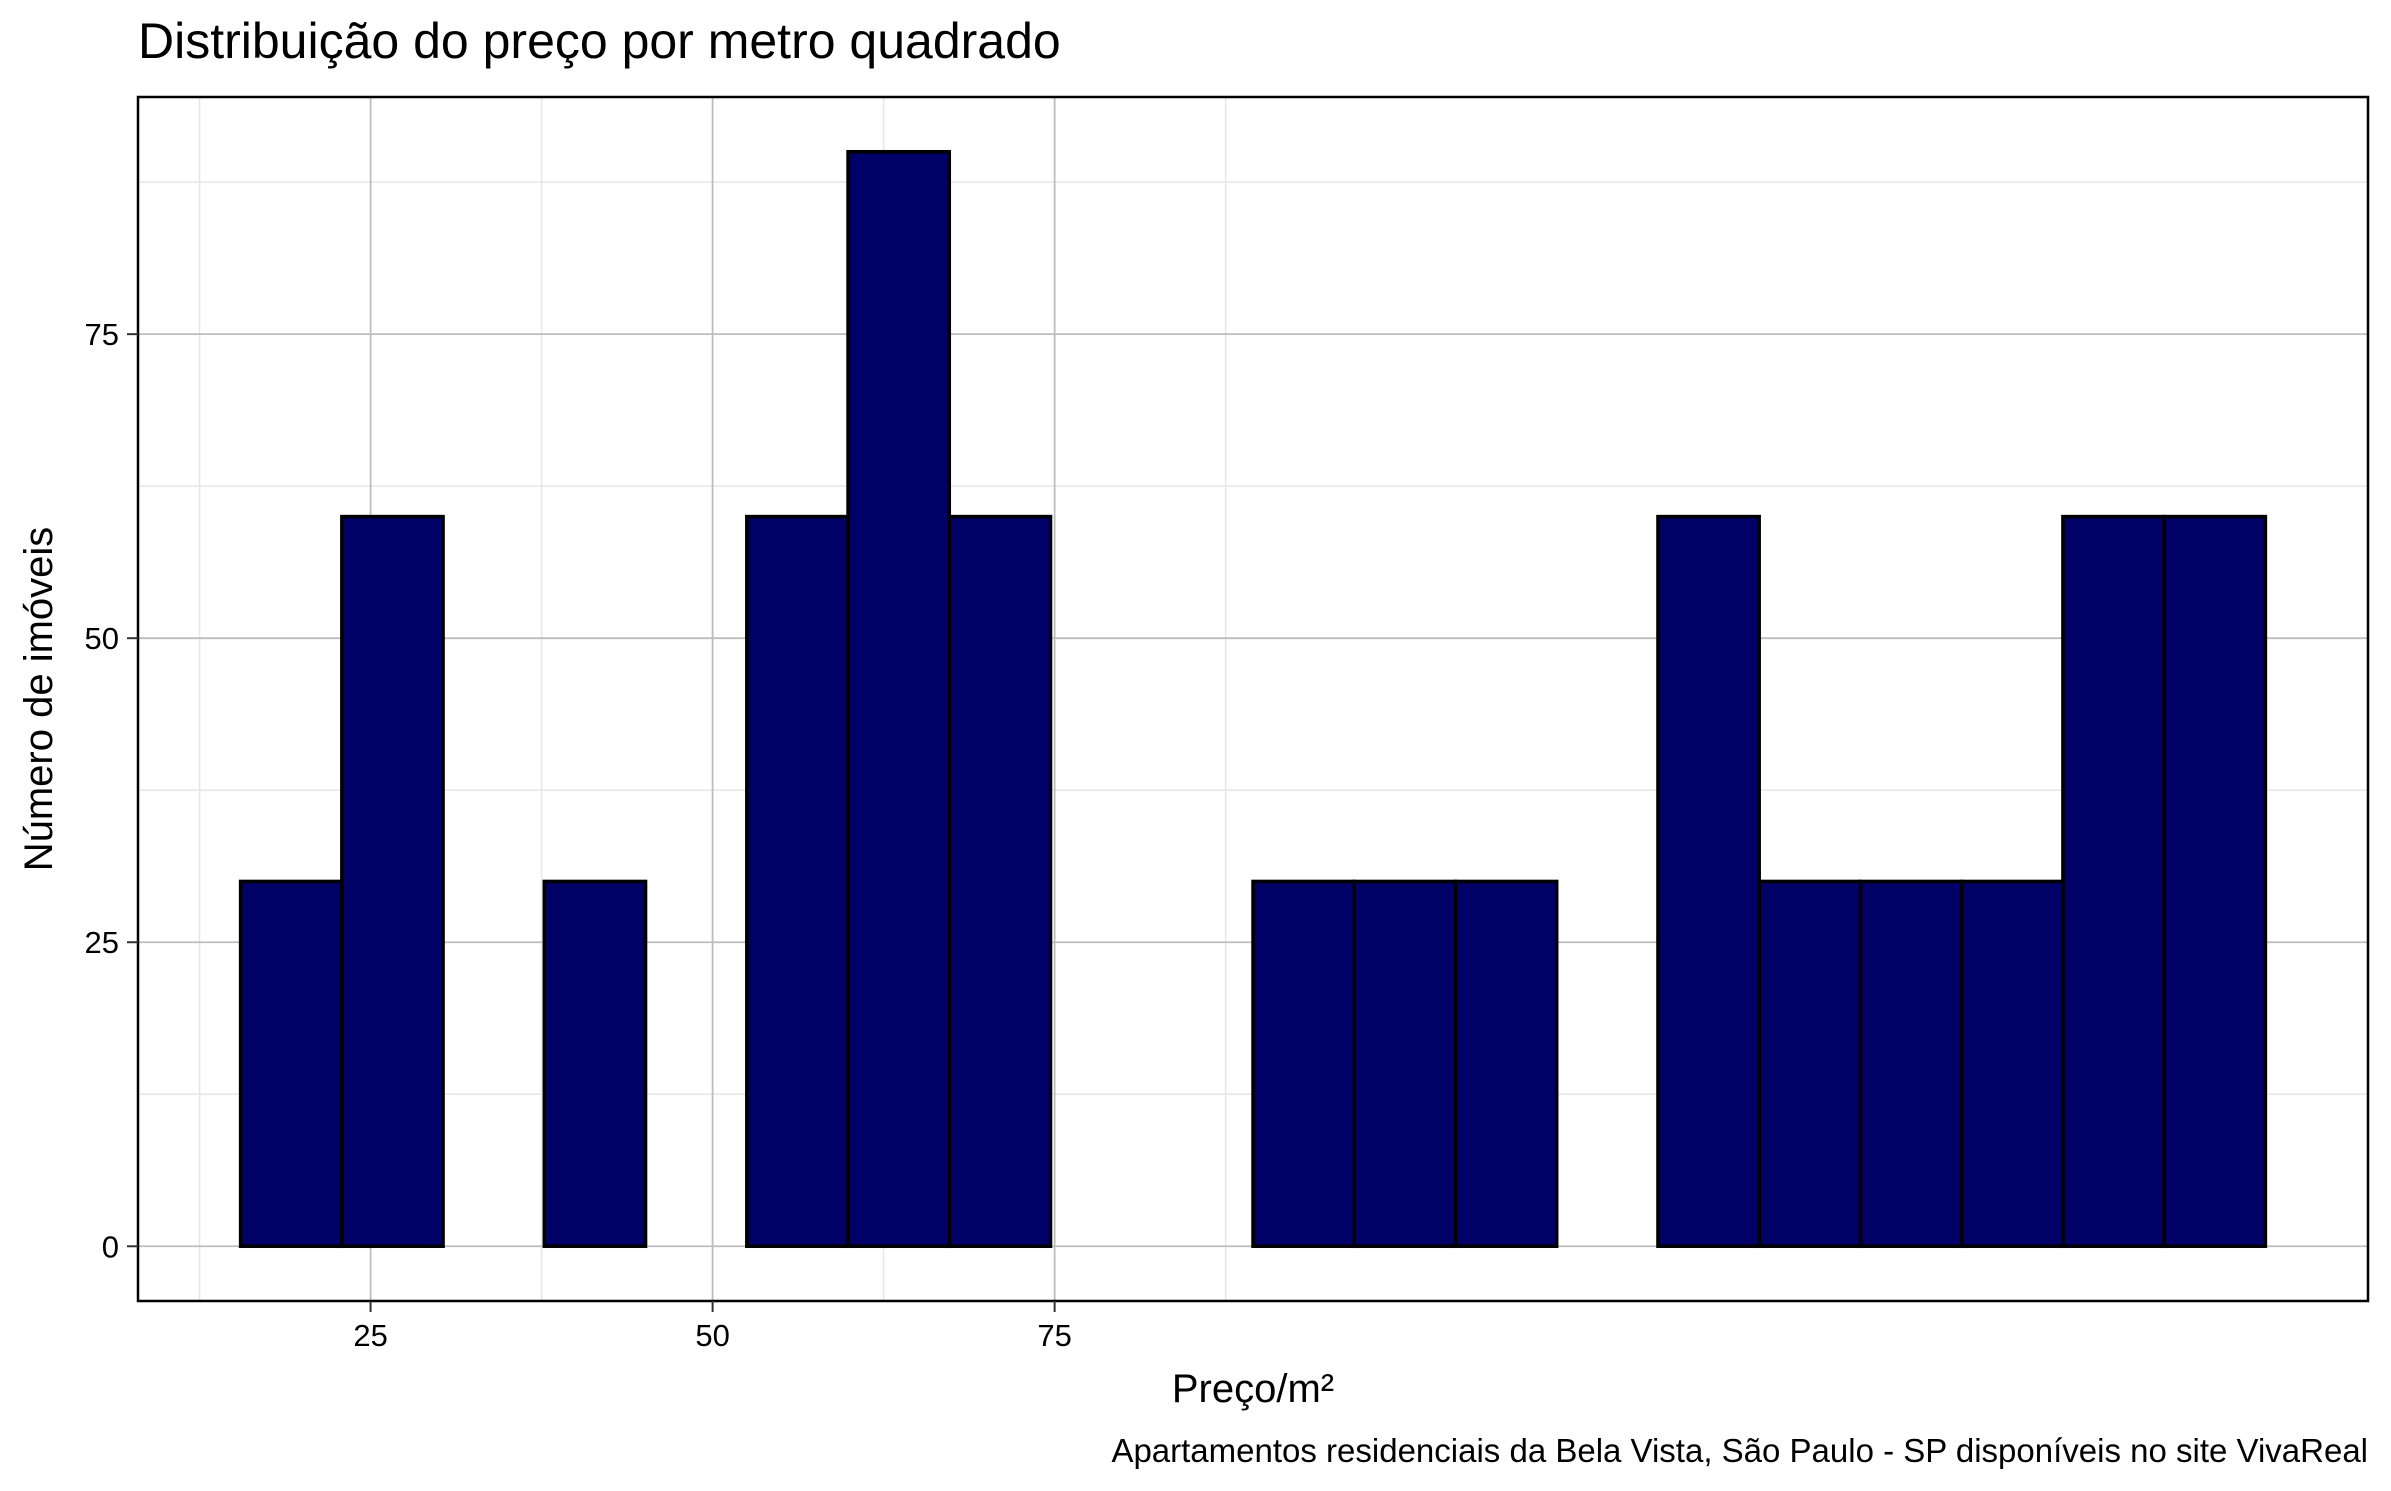 This screenshot has height=1491, width=2391. Describe the element at coordinates (111, 790) in the screenshot. I see `y-axis: 0 25 50 75` at that location.